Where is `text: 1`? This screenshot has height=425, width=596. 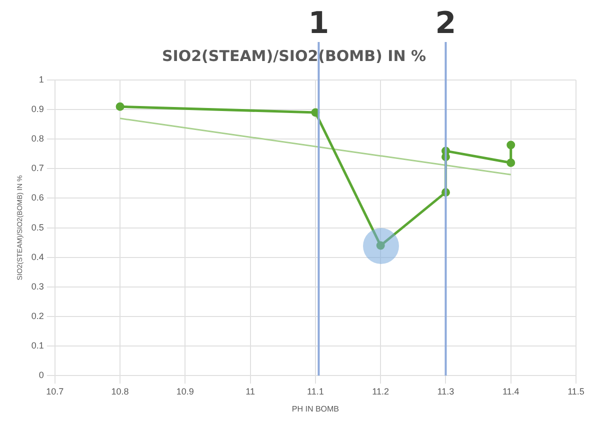 text: 1 is located at coordinates (319, 23).